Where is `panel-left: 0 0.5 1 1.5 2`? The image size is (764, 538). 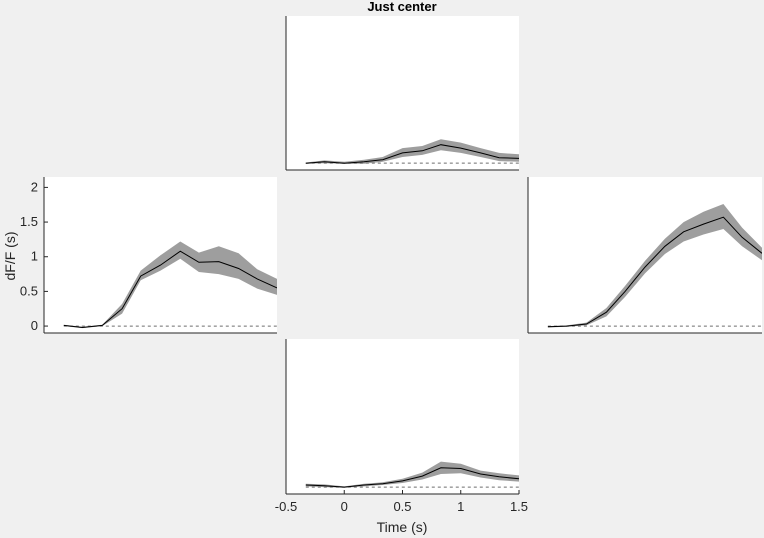 panel-left: 0 0.5 1 1.5 2 is located at coordinates (148, 255).